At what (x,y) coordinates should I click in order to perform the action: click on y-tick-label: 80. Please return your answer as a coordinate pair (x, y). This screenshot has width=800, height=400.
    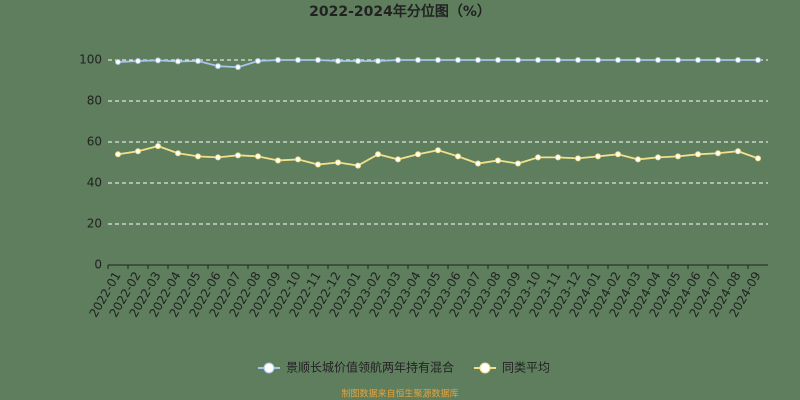
    Looking at the image, I should click on (94, 101).